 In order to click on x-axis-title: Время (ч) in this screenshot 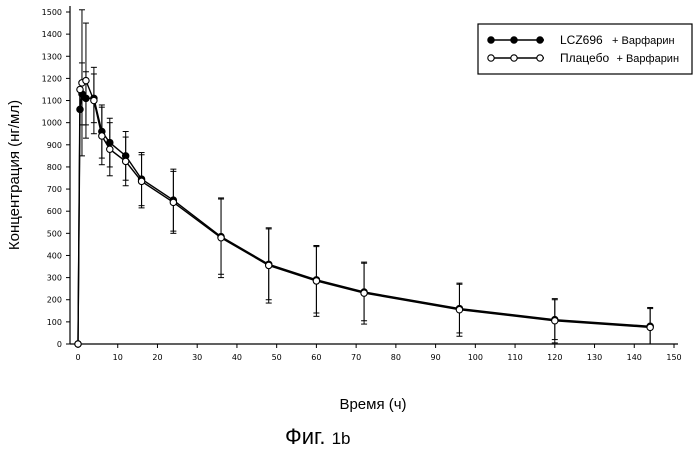, I will do `click(372, 404)`.